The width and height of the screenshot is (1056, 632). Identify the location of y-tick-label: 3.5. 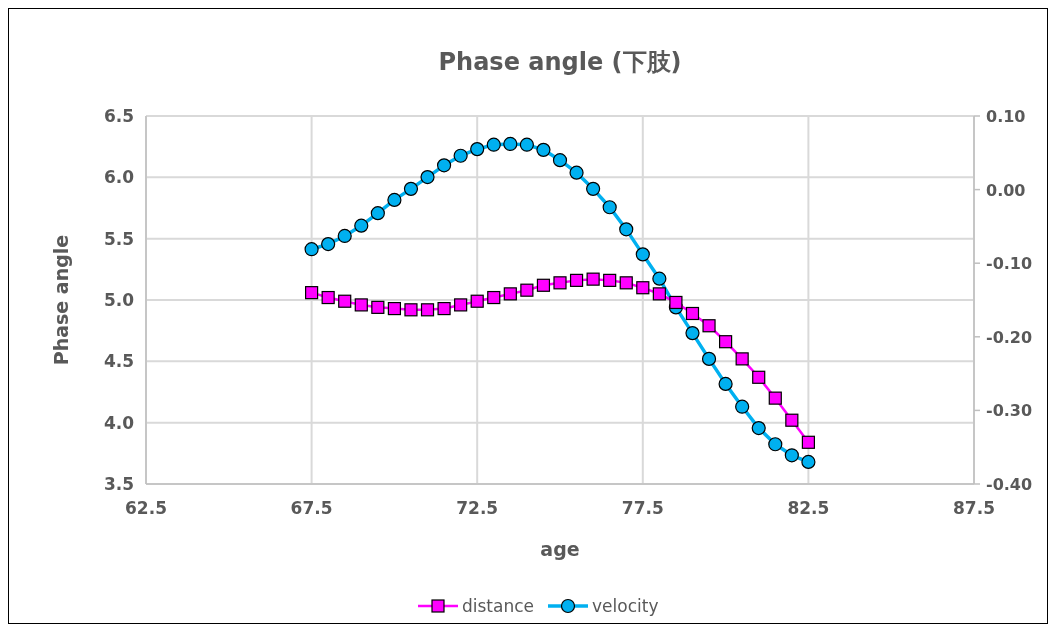
(118, 484).